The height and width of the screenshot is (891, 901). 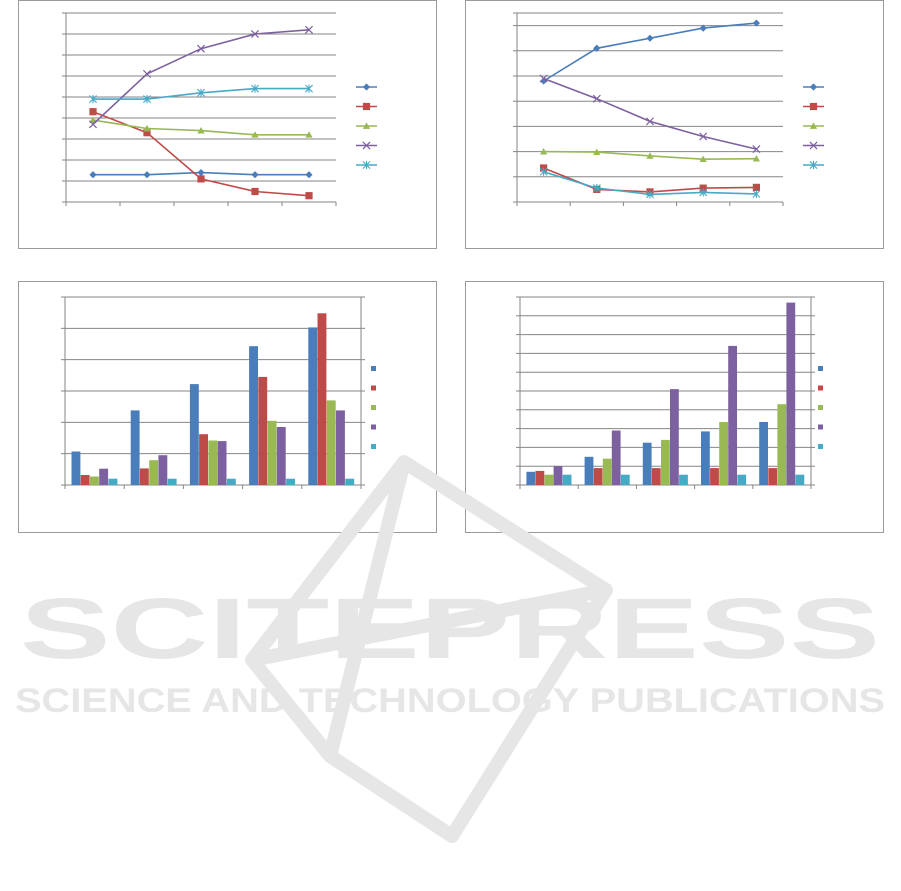 I want to click on line-chart-top-left-plot, so click(x=219, y=109).